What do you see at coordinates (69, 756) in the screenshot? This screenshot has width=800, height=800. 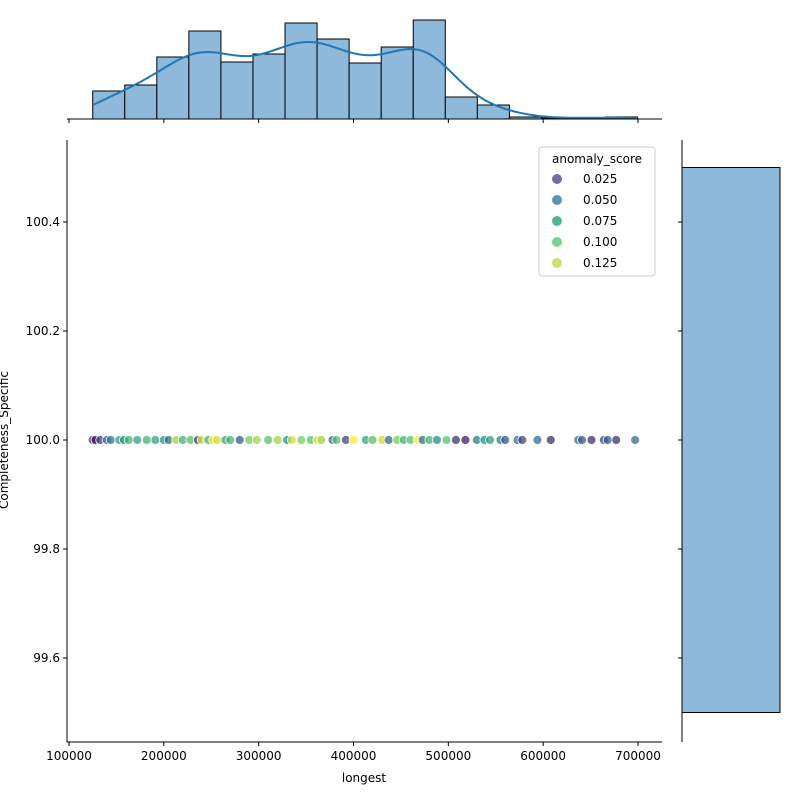 I see `x-tick-label: 100000` at bounding box center [69, 756].